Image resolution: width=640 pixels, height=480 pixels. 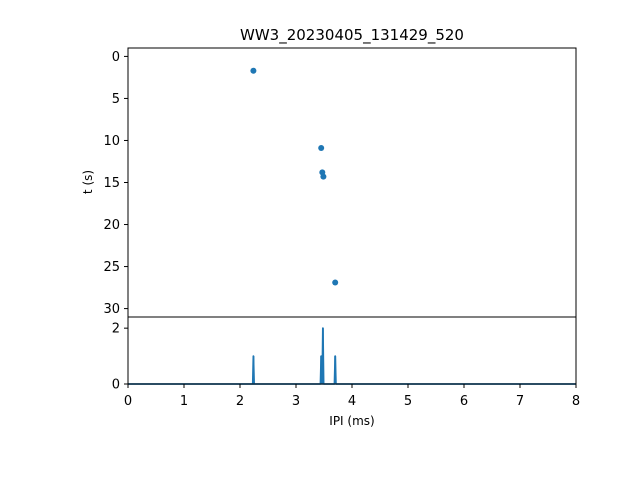 I want to click on top-ytick-label-2: 10, so click(x=111, y=141).